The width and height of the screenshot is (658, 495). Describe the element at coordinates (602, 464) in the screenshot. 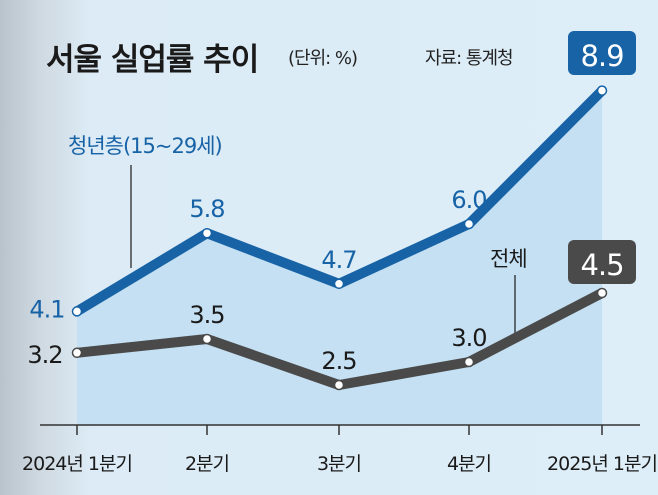

I see `x-tick-label: 2025년 1분기` at that location.